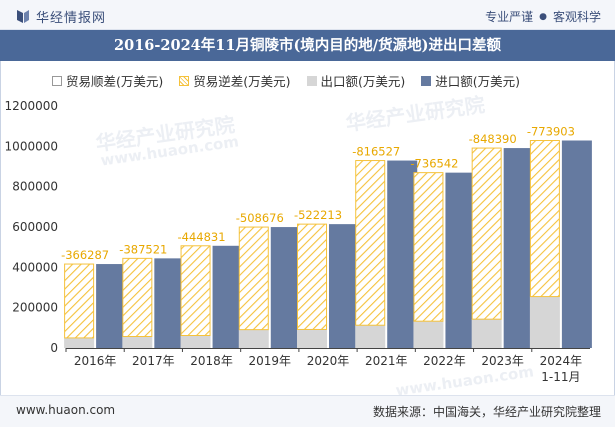  I want to click on tagline: 专业严谨 ● 客观科学, so click(543, 16).